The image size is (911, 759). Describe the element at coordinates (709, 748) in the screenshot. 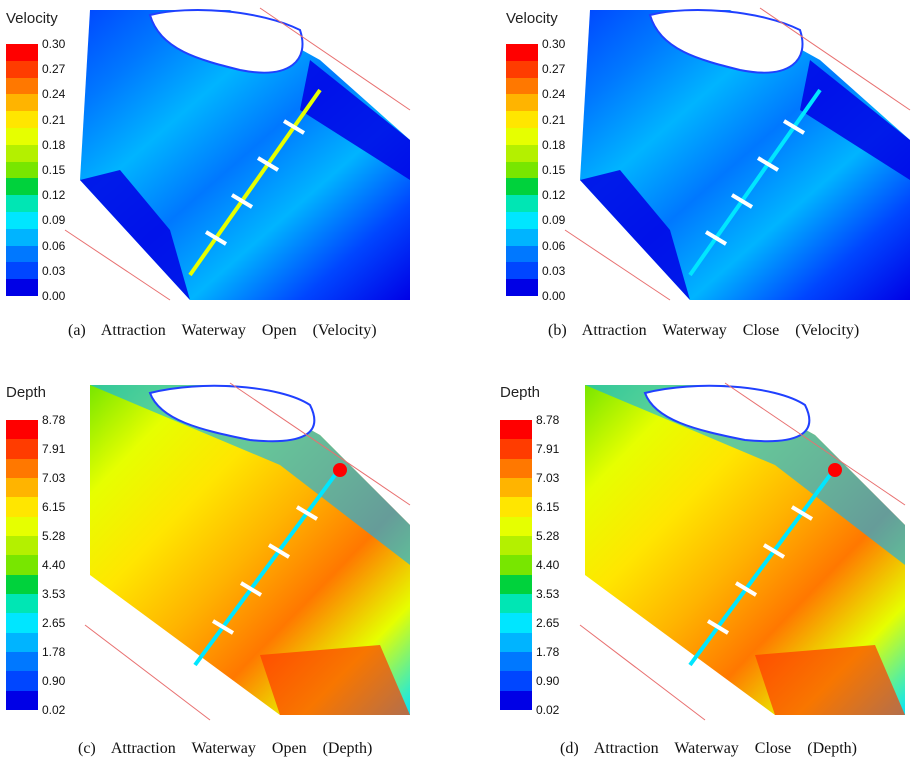

I see `caption: (d) Attraction Waterway Close (Depth)` at that location.